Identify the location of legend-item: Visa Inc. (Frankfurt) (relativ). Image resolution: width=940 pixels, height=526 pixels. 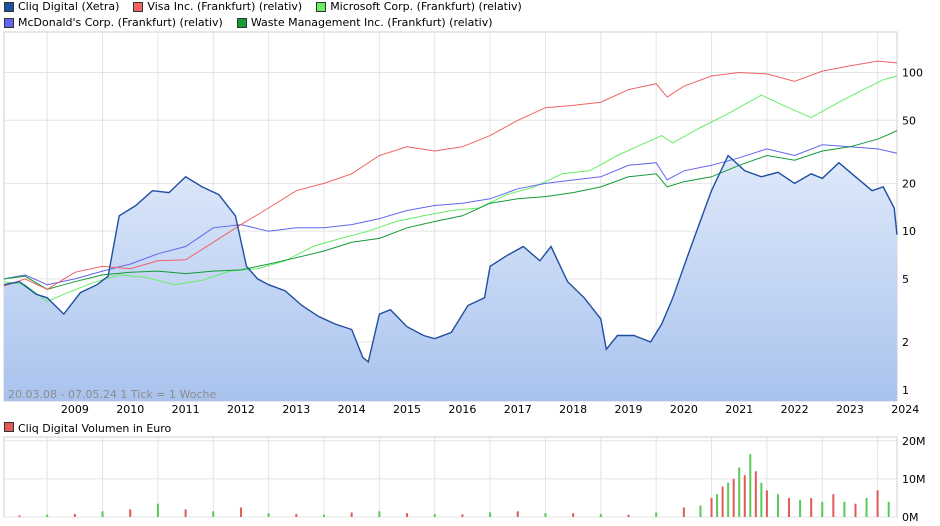
(217, 7).